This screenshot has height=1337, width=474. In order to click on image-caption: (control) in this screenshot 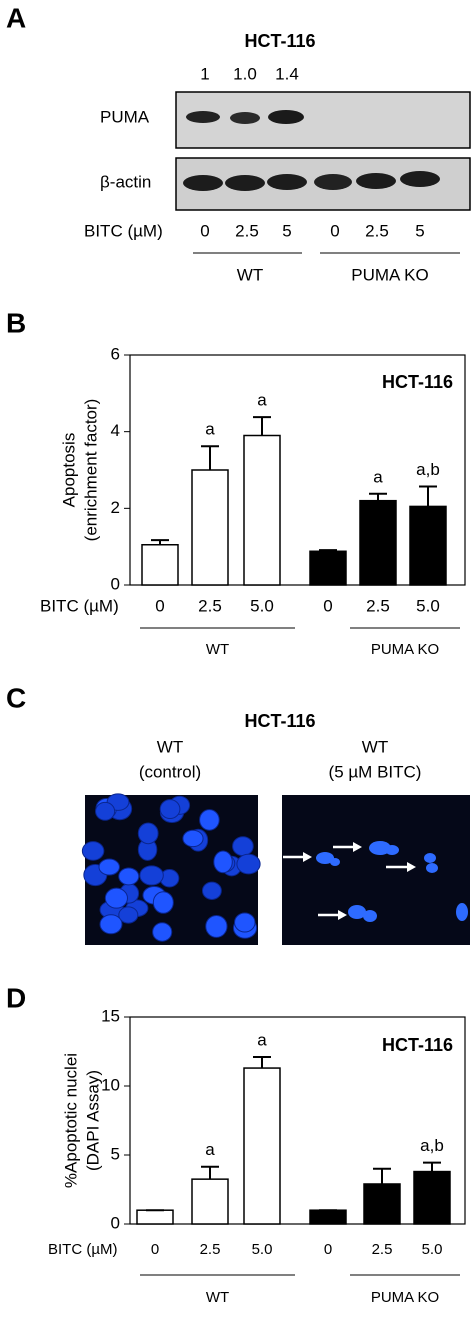, I will do `click(170, 771)`.